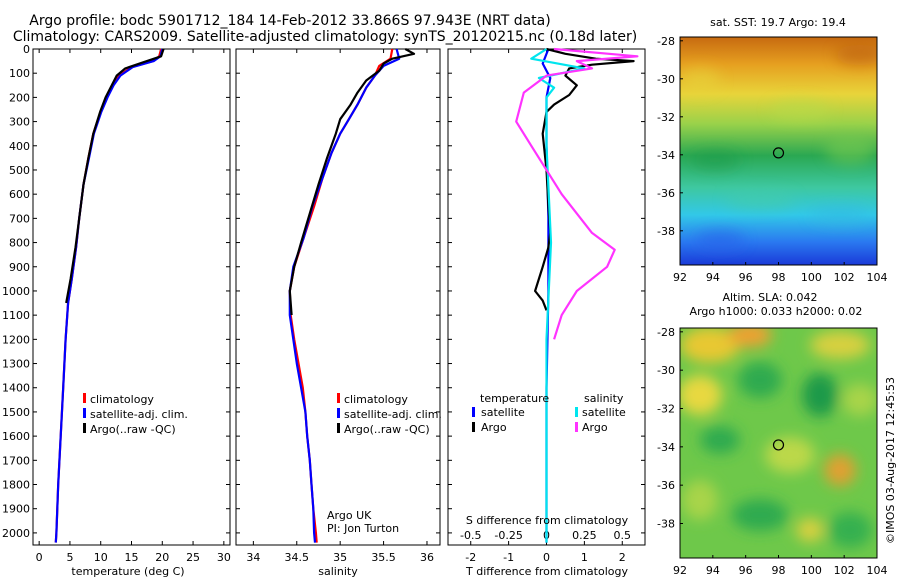 The width and height of the screenshot is (900, 580). What do you see at coordinates (576, 412) in the screenshot?
I see `legend-swatch-s-satellite` at bounding box center [576, 412].